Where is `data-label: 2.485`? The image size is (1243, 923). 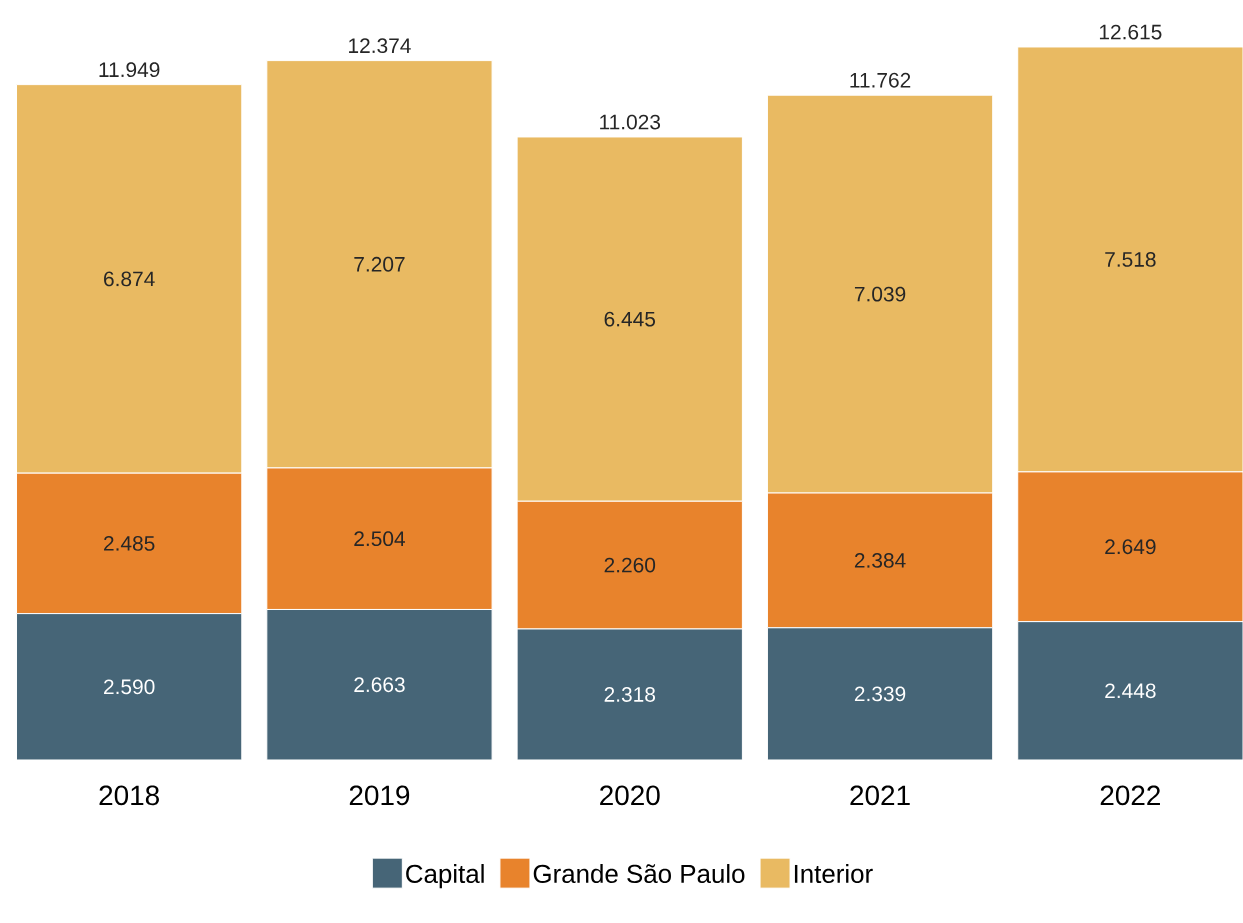 data-label: 2.485 is located at coordinates (129, 543).